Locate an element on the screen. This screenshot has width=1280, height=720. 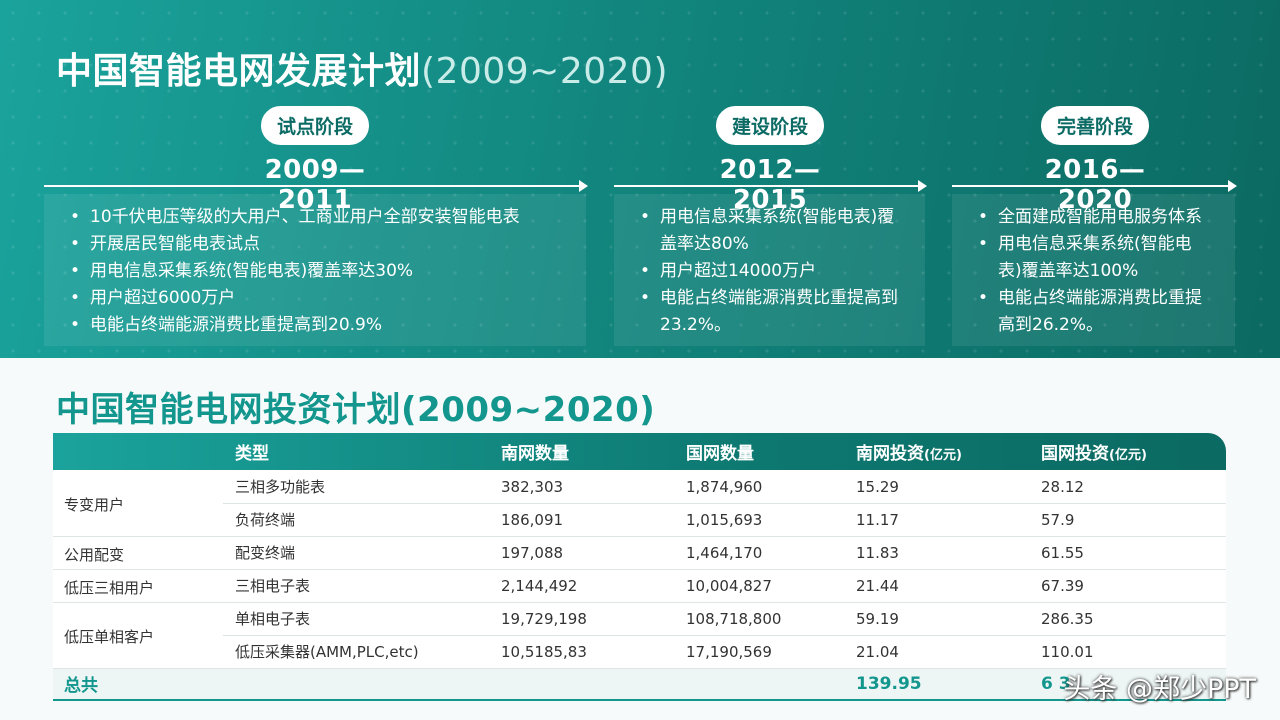
list-item: 用电信息采集系统(智能电表)覆盖率达30% is located at coordinates (318, 271).